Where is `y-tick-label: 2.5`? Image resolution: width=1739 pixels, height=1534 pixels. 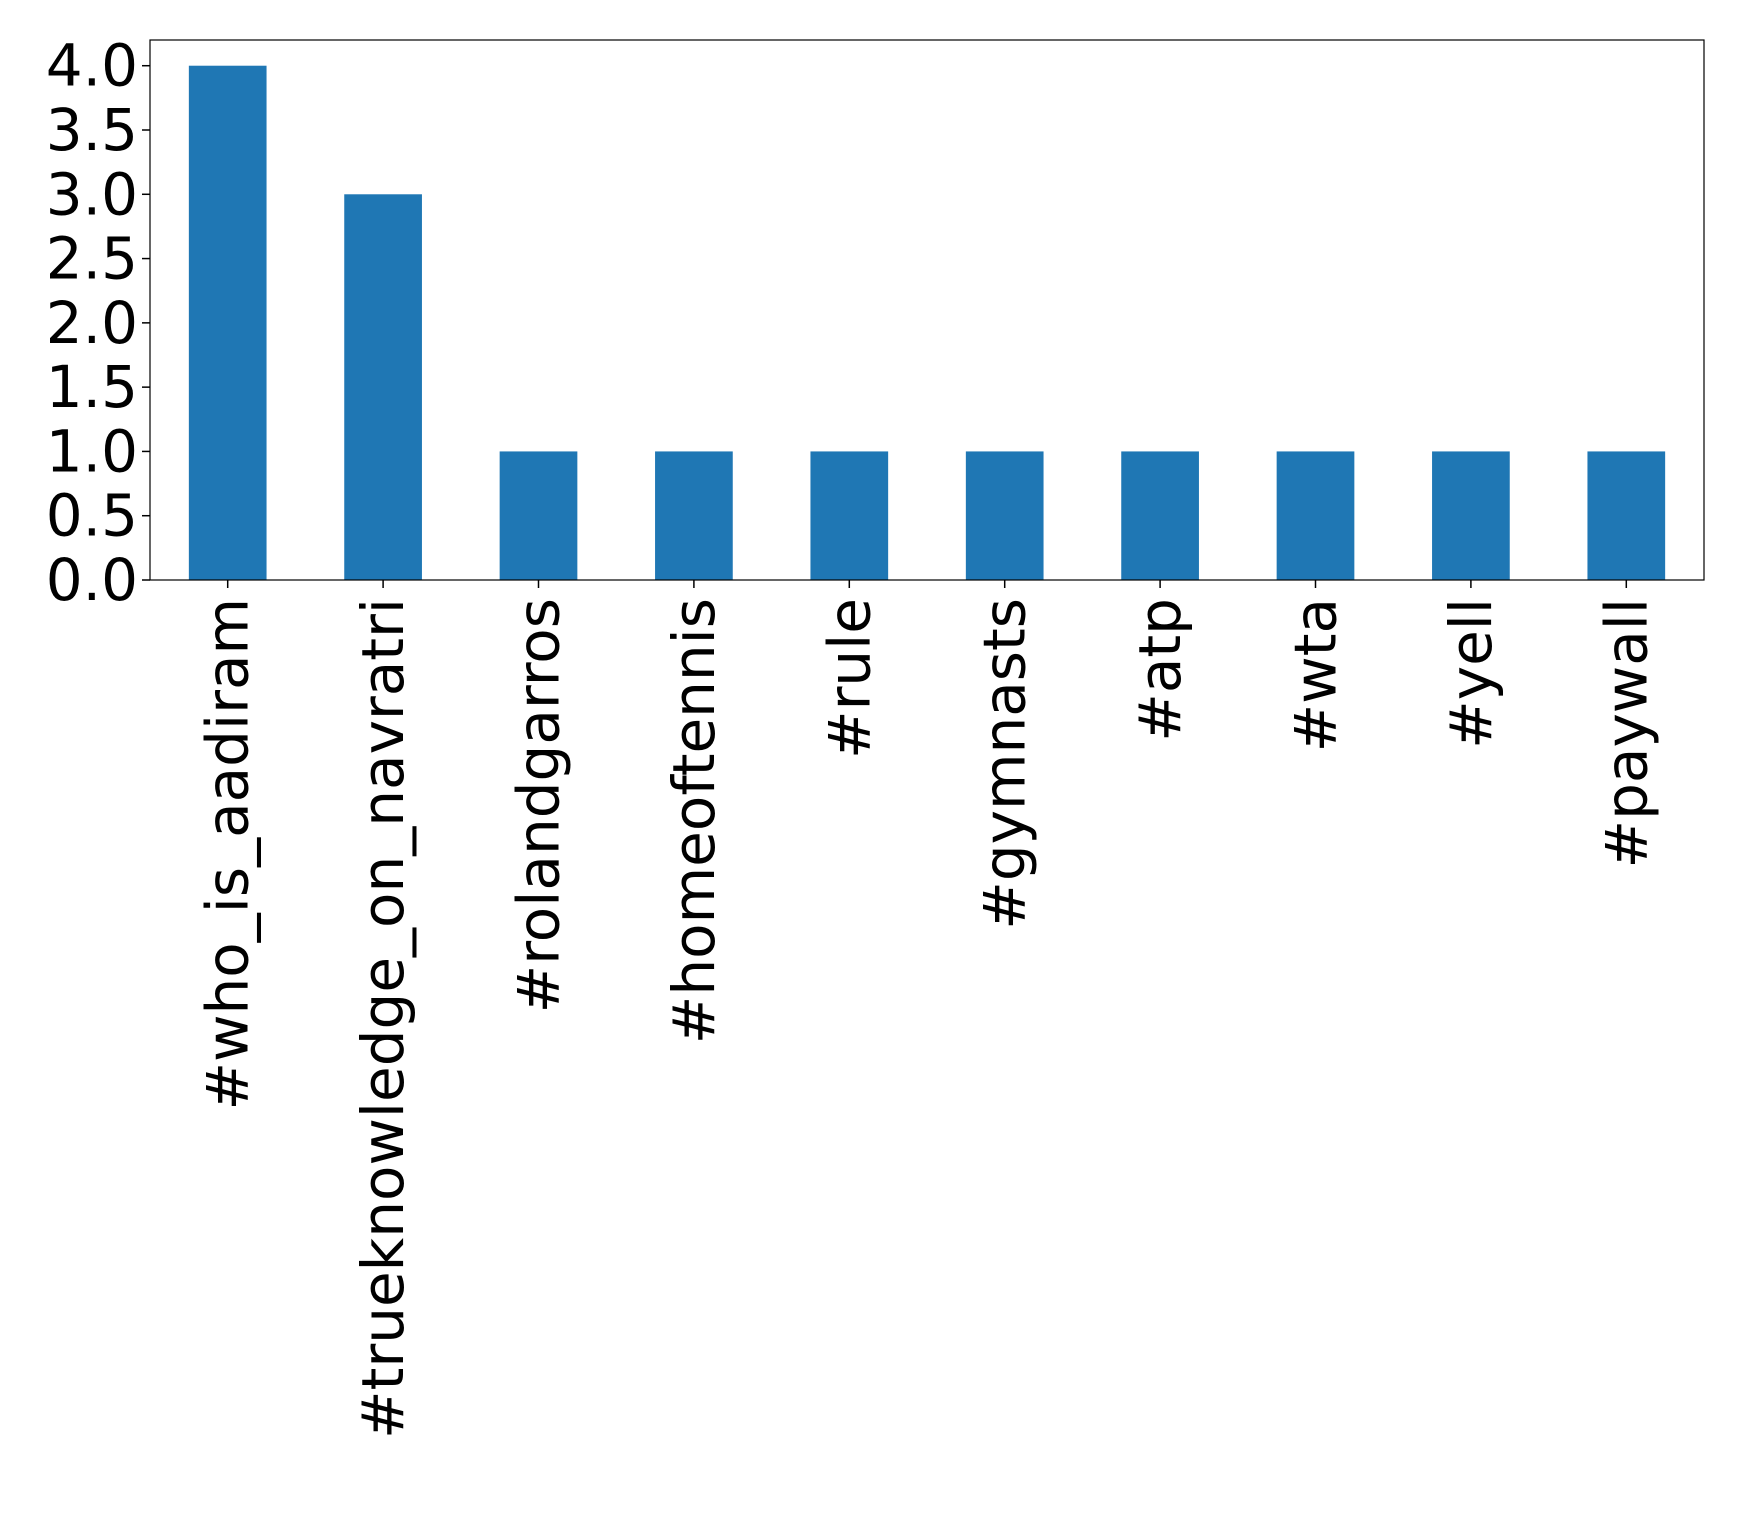
y-tick-label: 2.5 is located at coordinates (92, 259).